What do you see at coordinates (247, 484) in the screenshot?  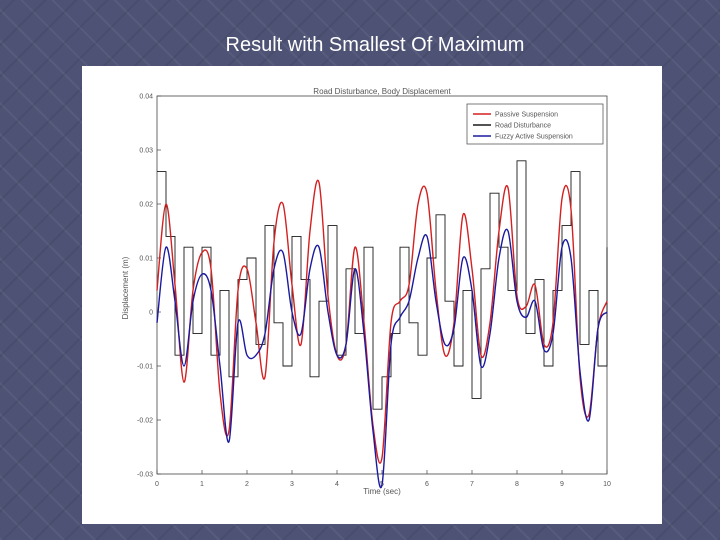 I see `x-tick-label: 2` at bounding box center [247, 484].